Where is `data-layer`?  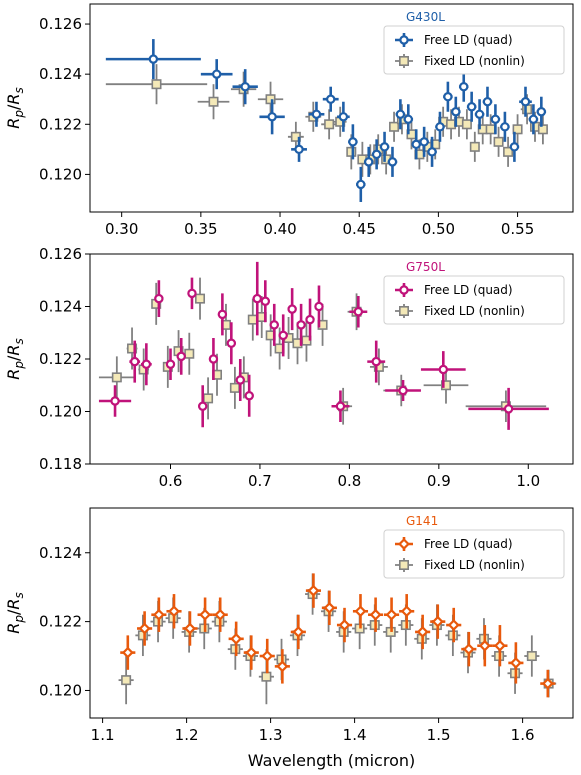 data-layer is located at coordinates (337, 639).